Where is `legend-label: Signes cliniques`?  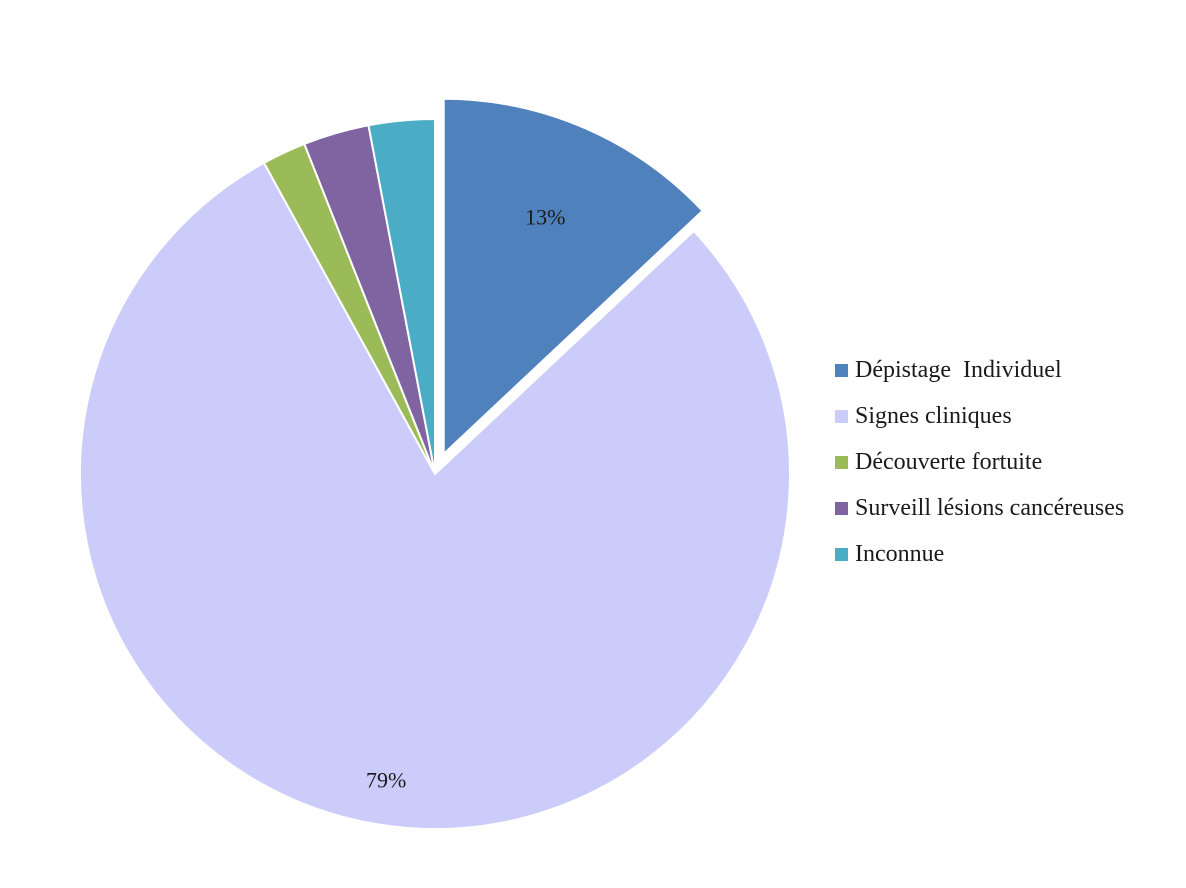
legend-label: Signes cliniques is located at coordinates (933, 415).